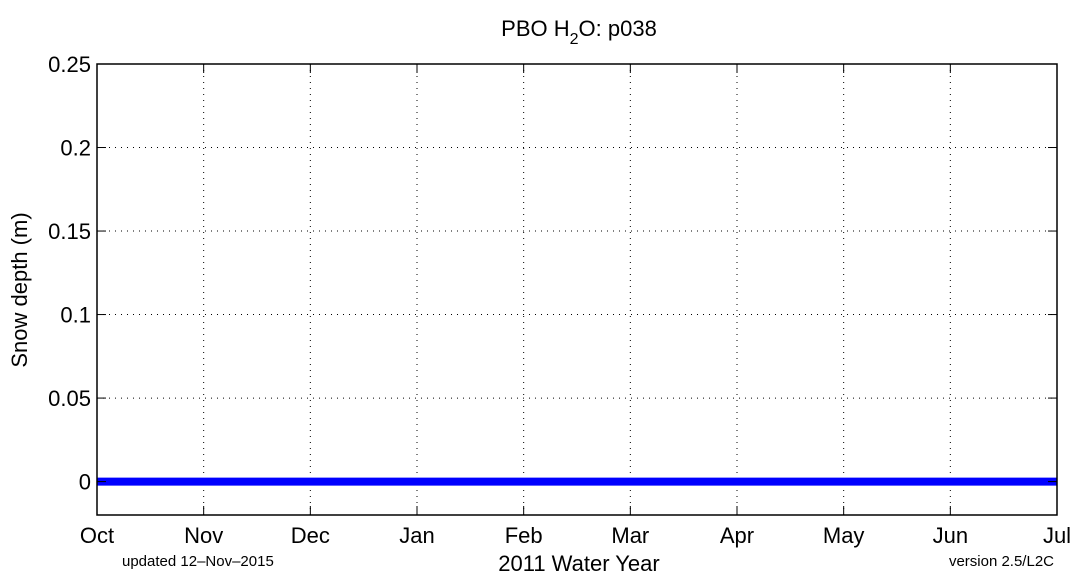 The height and width of the screenshot is (583, 1081). I want to click on x-tick-label: Oct, so click(97, 535).